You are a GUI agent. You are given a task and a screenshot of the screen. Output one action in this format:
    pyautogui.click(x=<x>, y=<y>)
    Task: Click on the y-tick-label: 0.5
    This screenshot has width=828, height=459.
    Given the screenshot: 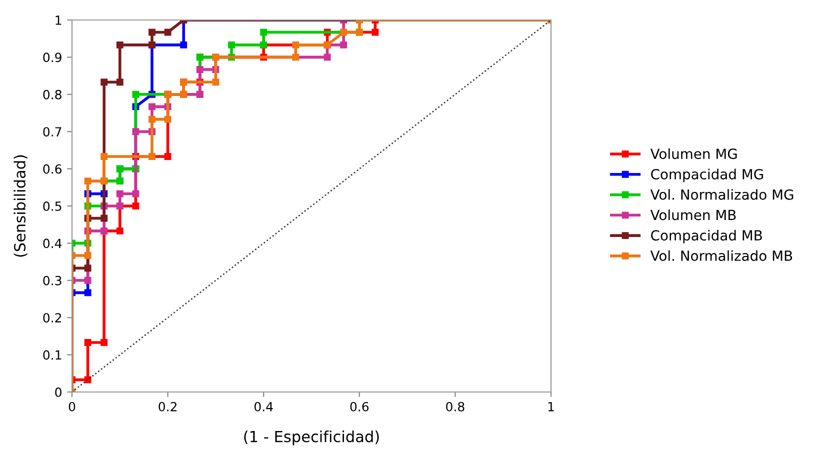 What is the action you would take?
    pyautogui.click(x=52, y=206)
    